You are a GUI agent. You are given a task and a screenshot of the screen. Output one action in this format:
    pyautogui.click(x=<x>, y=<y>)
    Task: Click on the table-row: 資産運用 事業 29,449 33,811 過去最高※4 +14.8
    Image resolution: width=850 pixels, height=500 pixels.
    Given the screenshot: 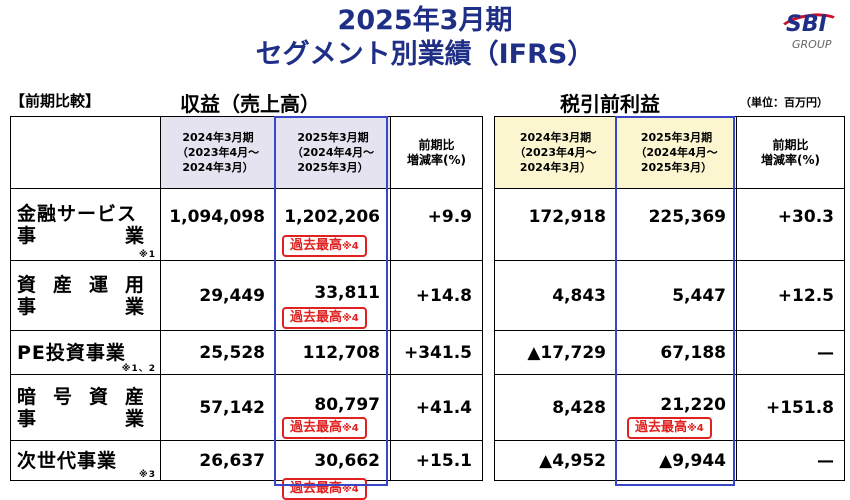 What is the action you would take?
    pyautogui.click(x=246, y=295)
    